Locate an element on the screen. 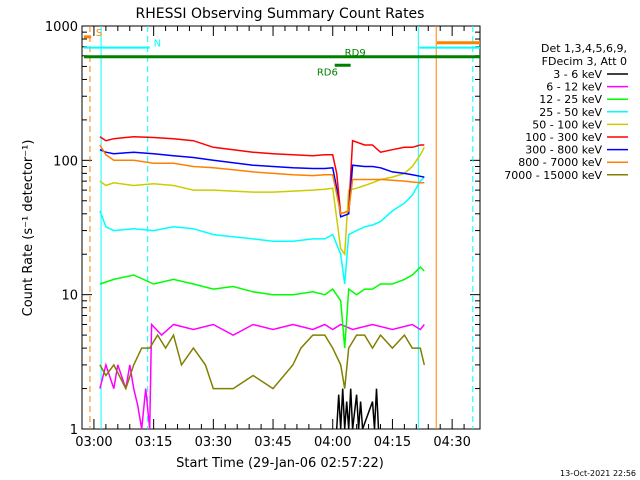 The width and height of the screenshot is (640, 480). legend-entry-label: 12 - 25 keV is located at coordinates (570, 99).